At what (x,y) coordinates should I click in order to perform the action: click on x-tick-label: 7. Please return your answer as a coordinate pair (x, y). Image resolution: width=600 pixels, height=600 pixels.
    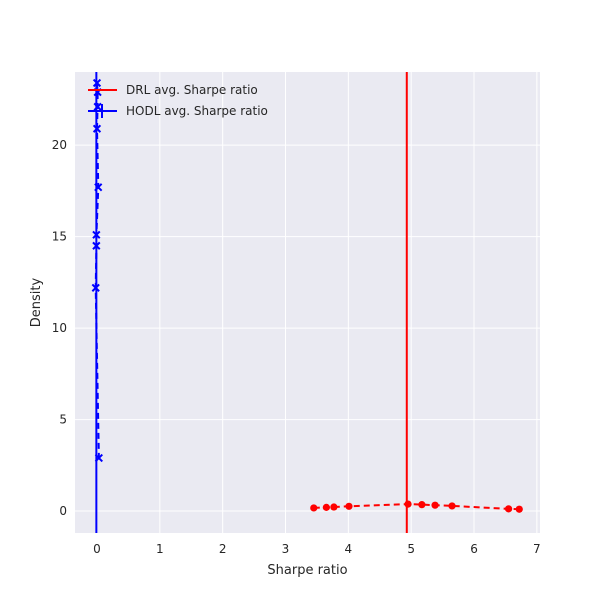
    Looking at the image, I should click on (537, 549).